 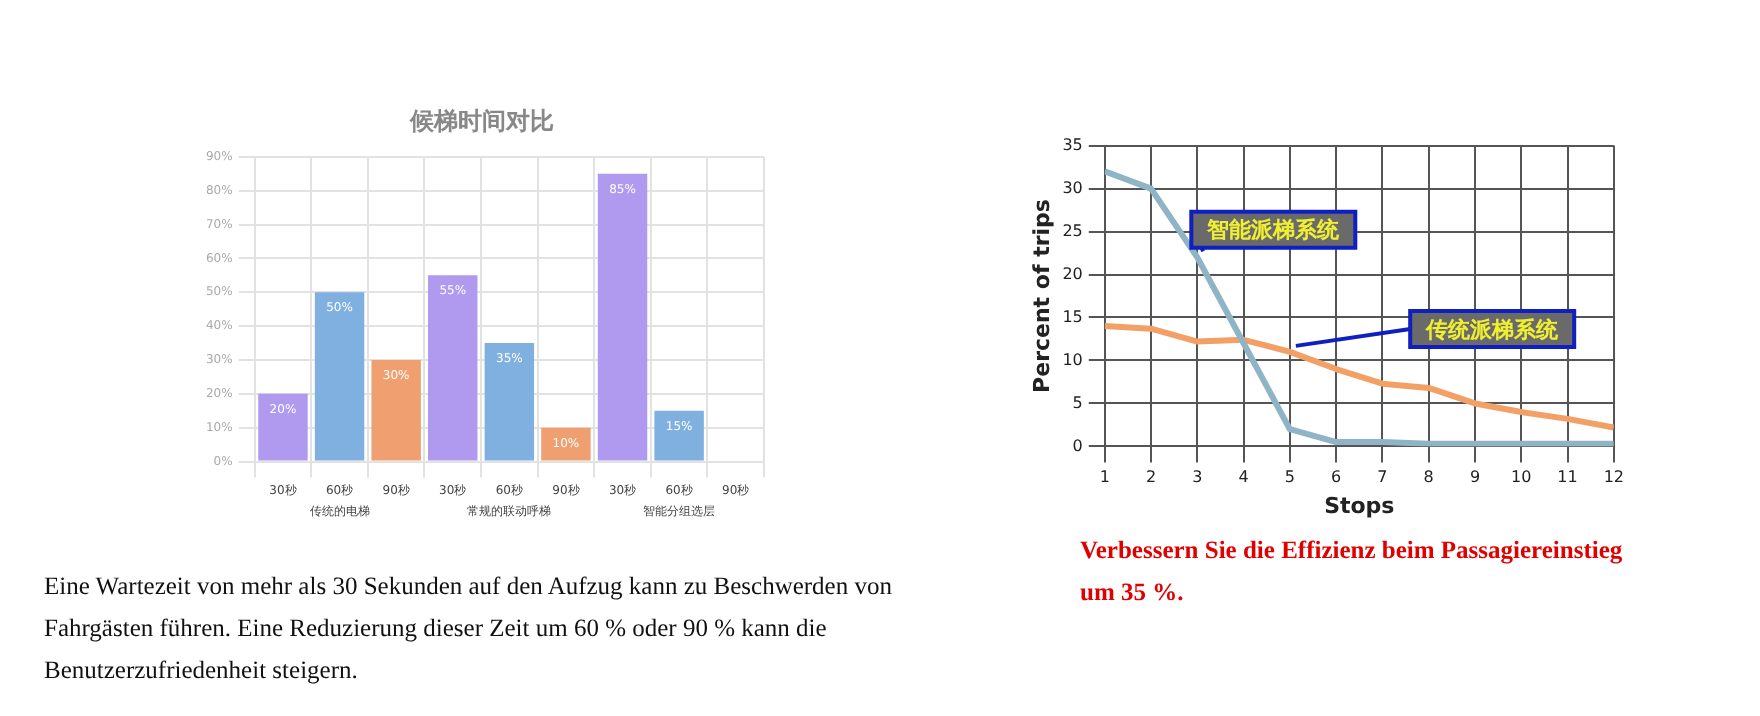 What do you see at coordinates (1289, 477) in the screenshot?
I see `x-tick-label: 5` at bounding box center [1289, 477].